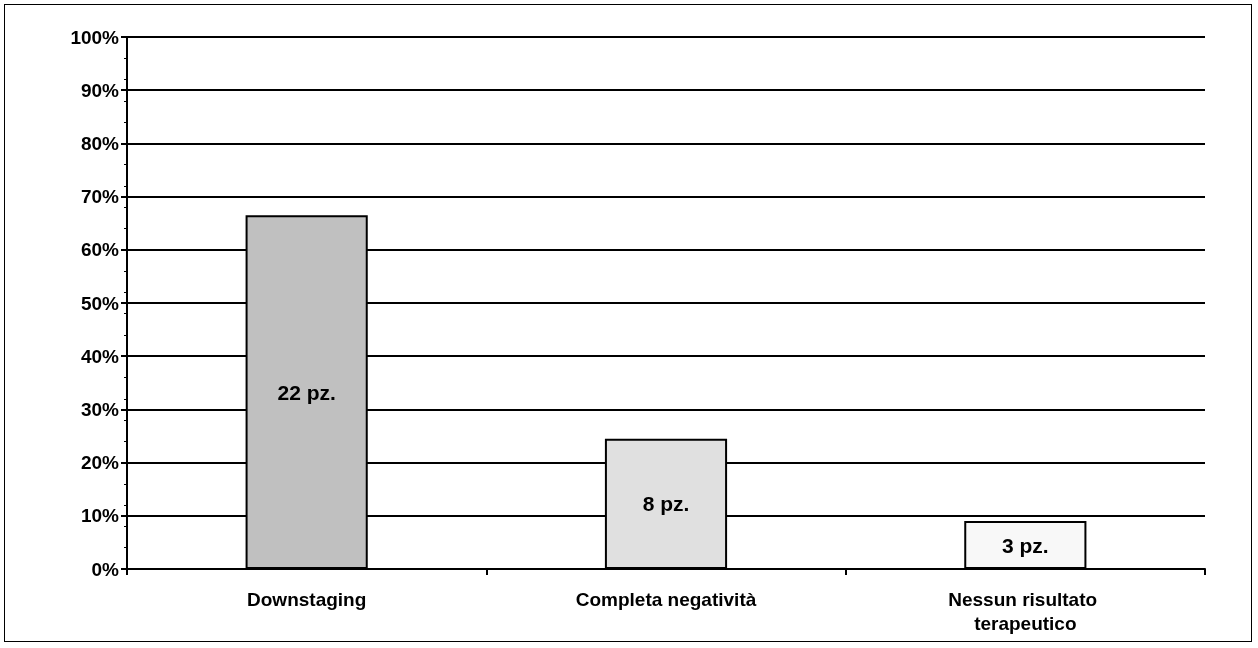 The width and height of the screenshot is (1258, 648). I want to click on annotation: 3 pz., so click(1025, 545).